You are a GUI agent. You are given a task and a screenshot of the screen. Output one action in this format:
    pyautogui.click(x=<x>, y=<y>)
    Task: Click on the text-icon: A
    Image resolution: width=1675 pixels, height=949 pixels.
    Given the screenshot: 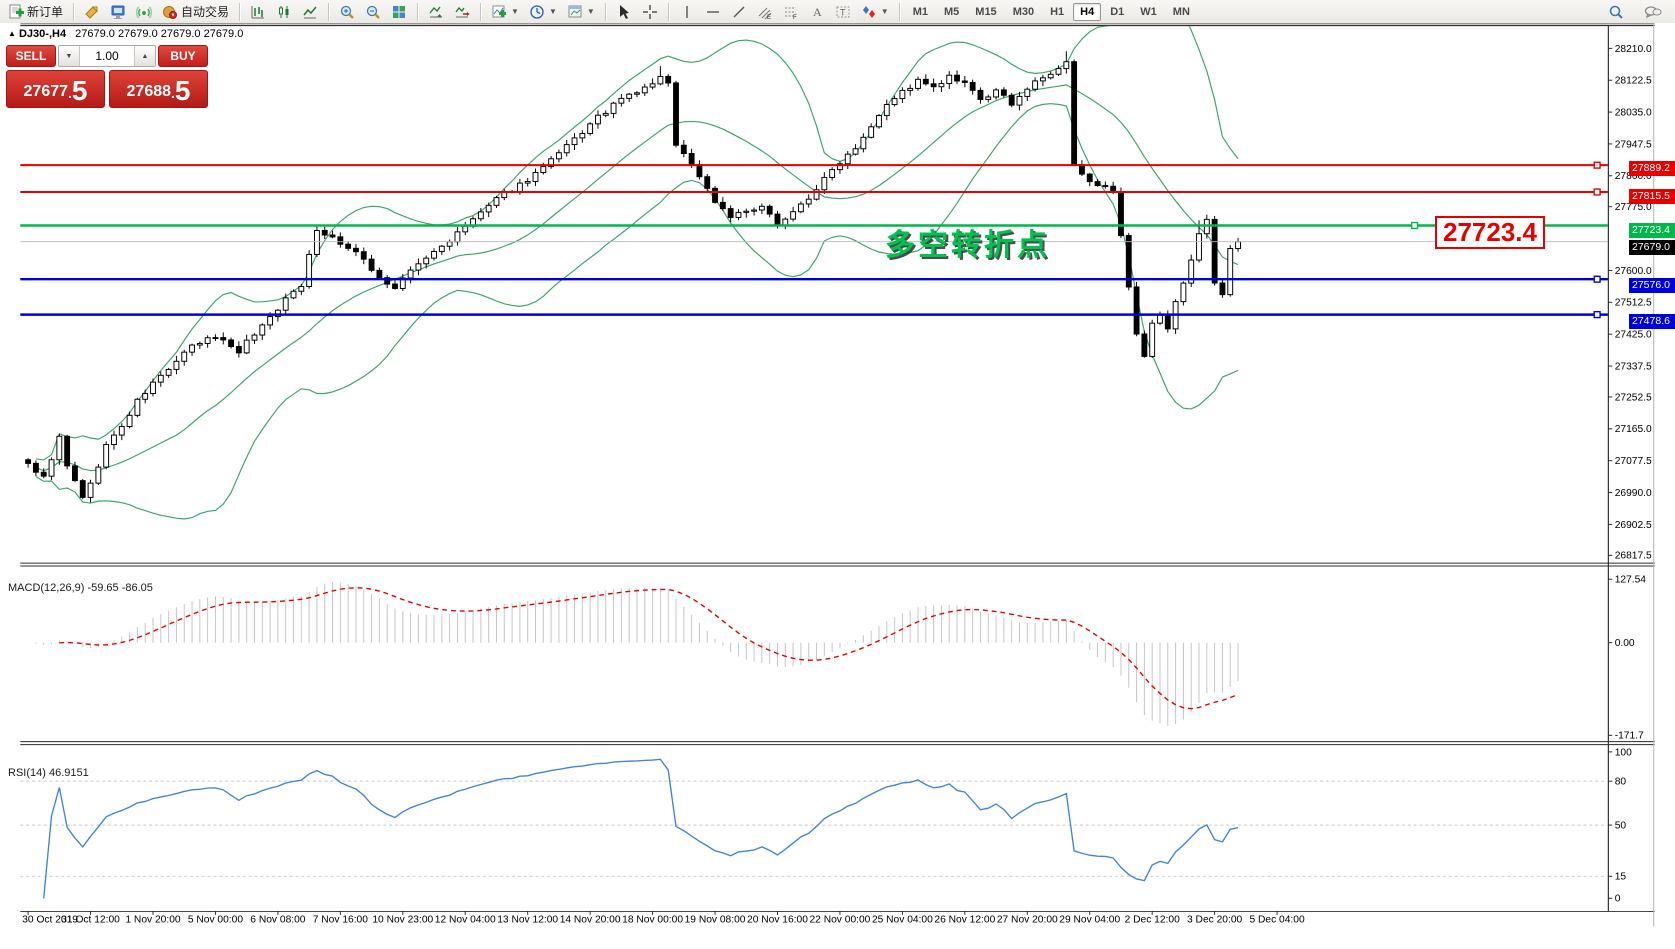 What is the action you would take?
    pyautogui.click(x=817, y=12)
    